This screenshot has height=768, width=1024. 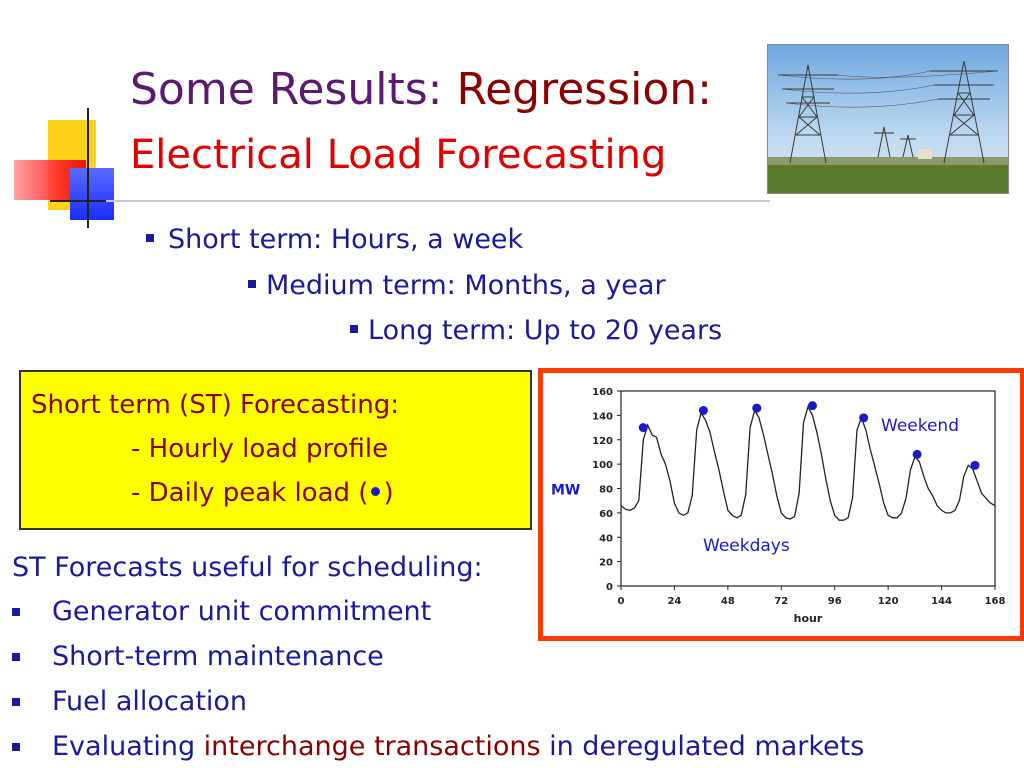 I want to click on term-item-long: Long term: Up to 20 years, so click(x=536, y=330).